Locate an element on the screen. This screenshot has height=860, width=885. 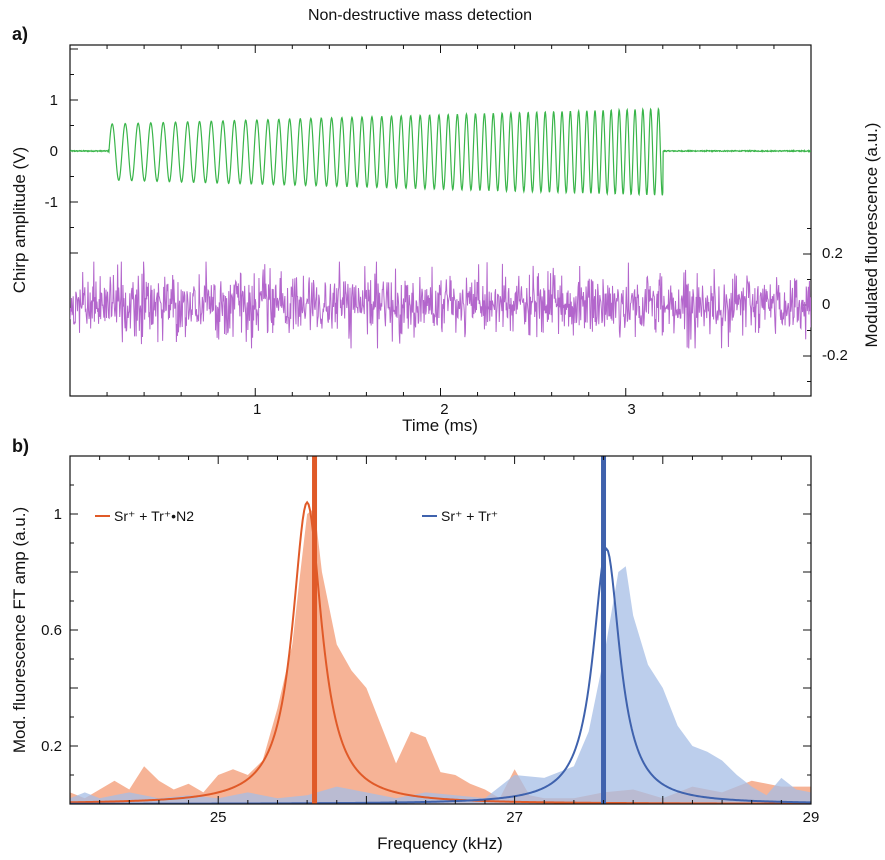
figure-title: Non-destructive mass detection is located at coordinates (420, 15).